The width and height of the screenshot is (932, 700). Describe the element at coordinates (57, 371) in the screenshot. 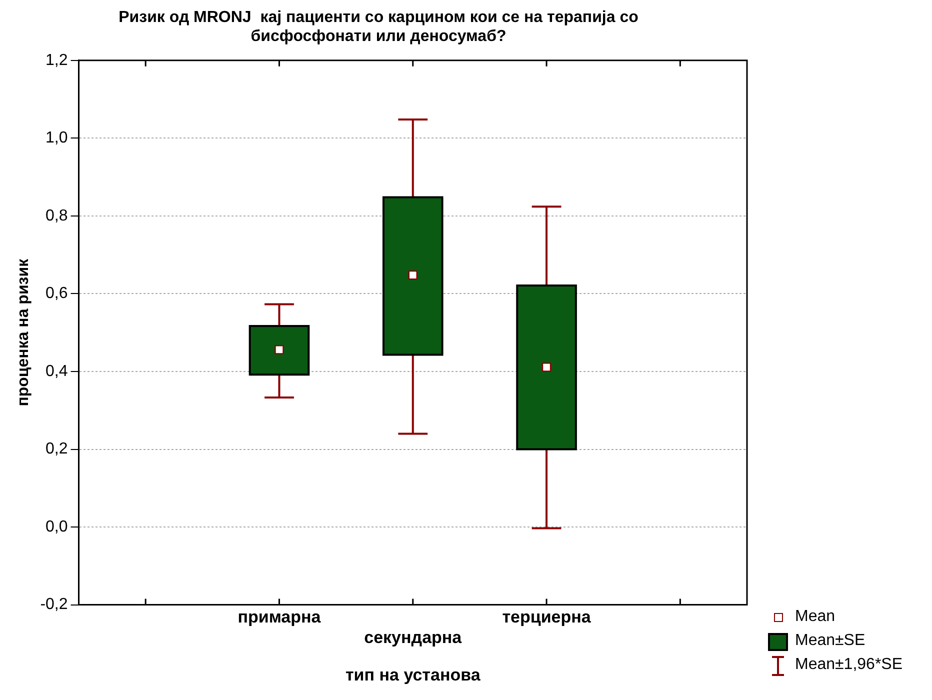

I see `y-tick-label: 0,4` at that location.